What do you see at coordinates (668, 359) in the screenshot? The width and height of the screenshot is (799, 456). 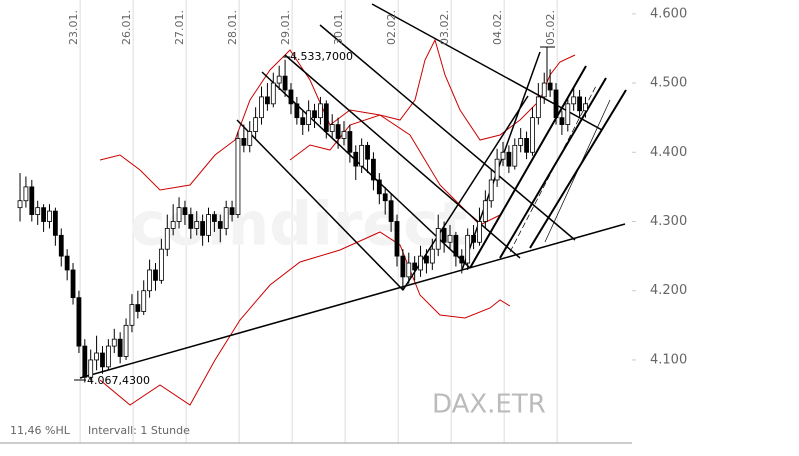 I see `y-tick-label: 4.100` at bounding box center [668, 359].